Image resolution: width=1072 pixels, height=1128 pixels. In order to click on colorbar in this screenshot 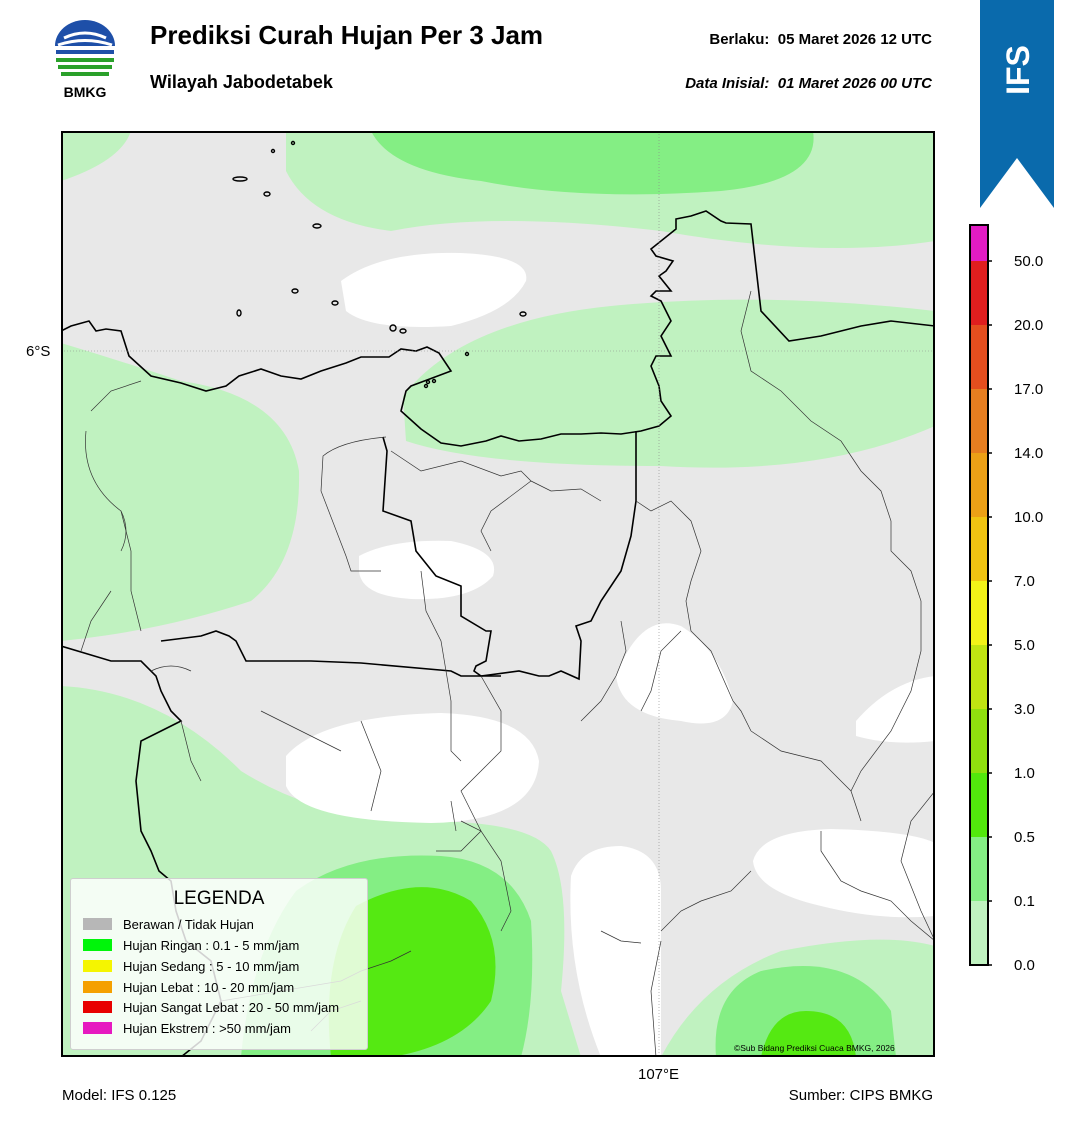, I will do `click(981, 595)`.